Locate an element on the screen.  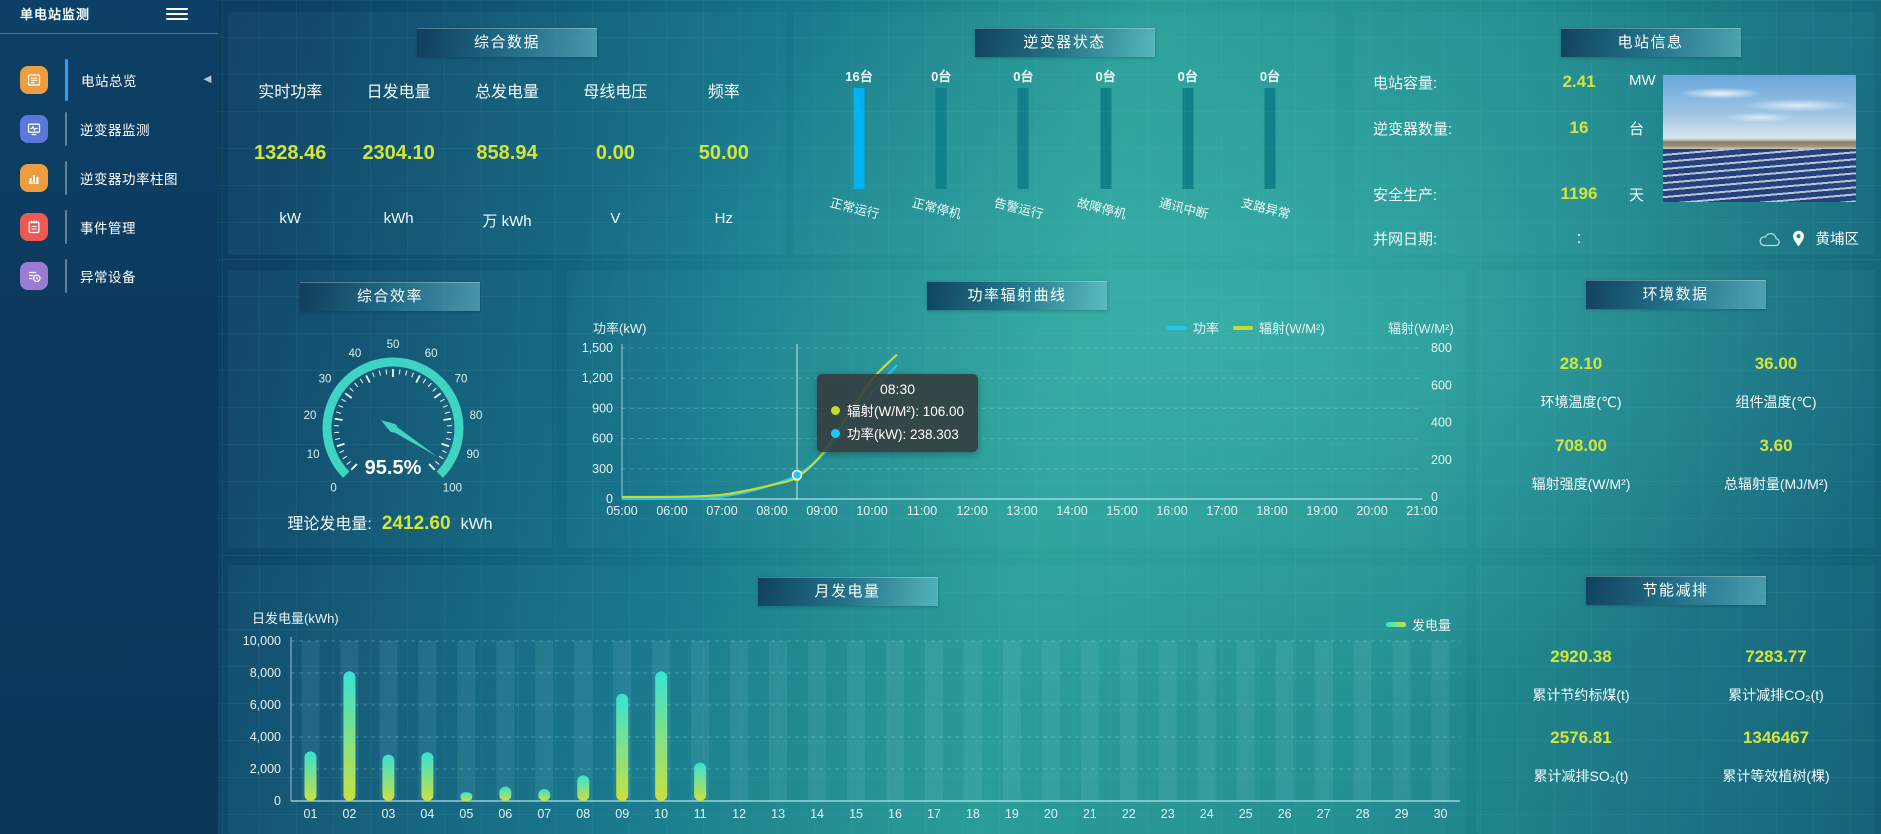
stat-unit: 万 kWh is located at coordinates (507, 221).